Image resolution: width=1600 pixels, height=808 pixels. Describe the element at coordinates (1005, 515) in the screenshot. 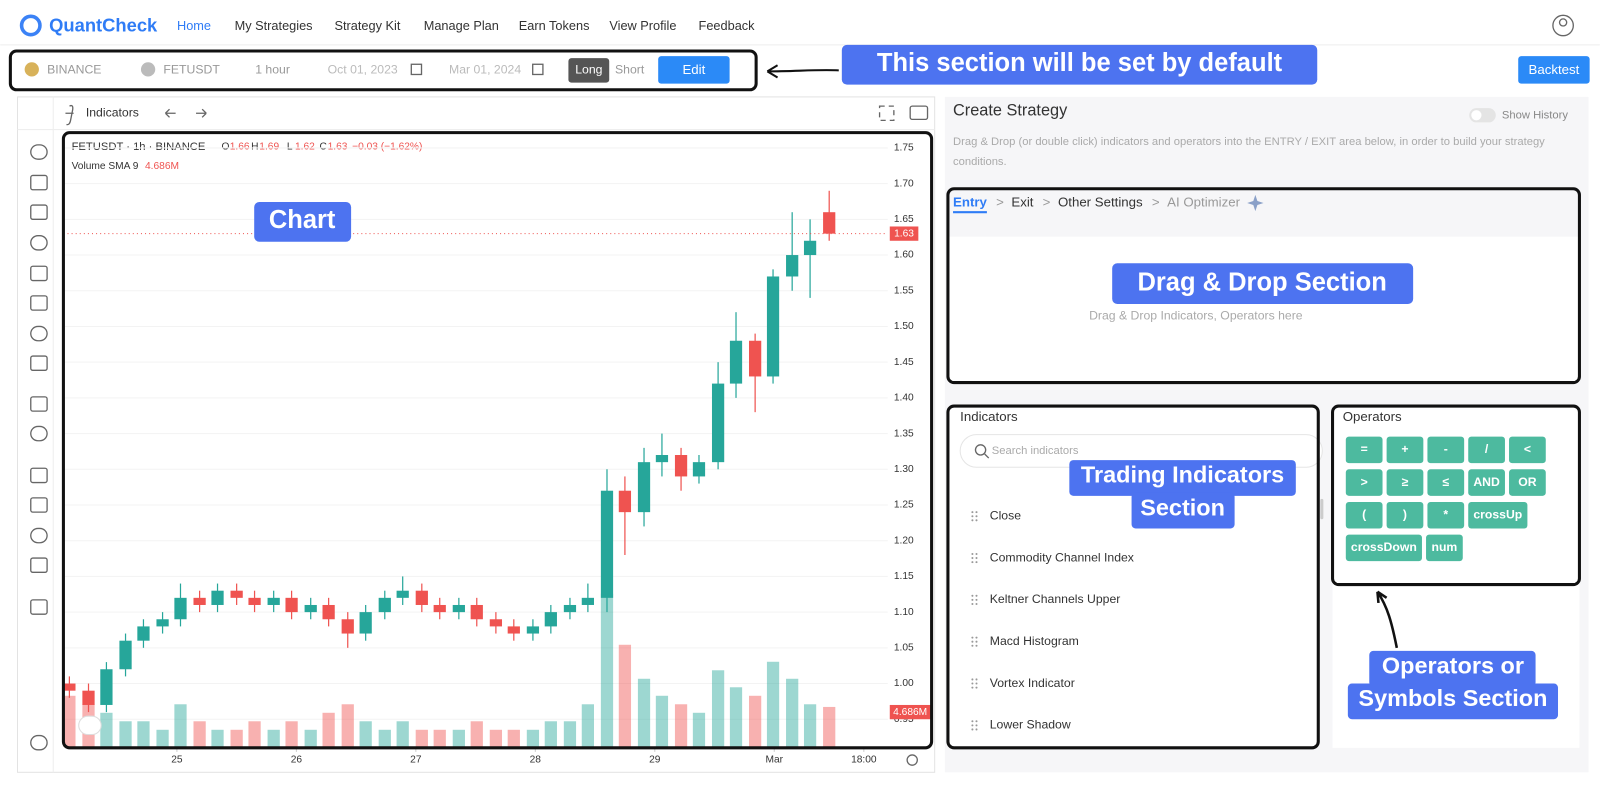

I see `indicator-item: Close` at that location.